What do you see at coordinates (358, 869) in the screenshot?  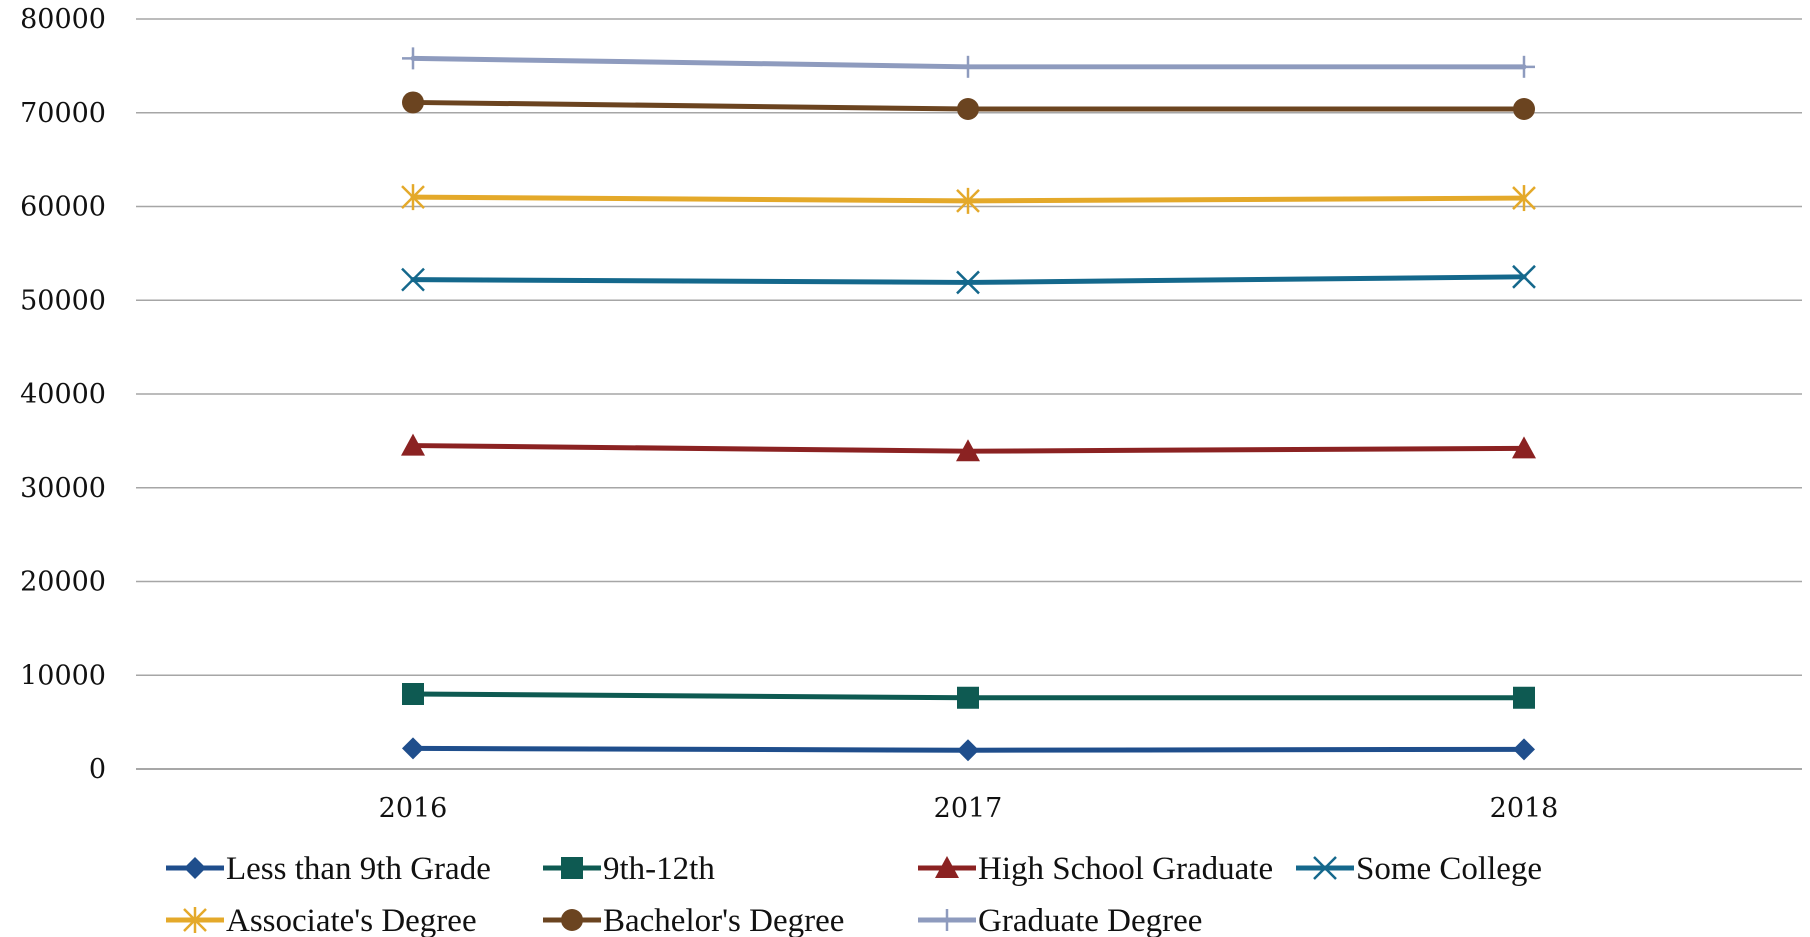 I see `legend-label: Less than 9th Grade` at bounding box center [358, 869].